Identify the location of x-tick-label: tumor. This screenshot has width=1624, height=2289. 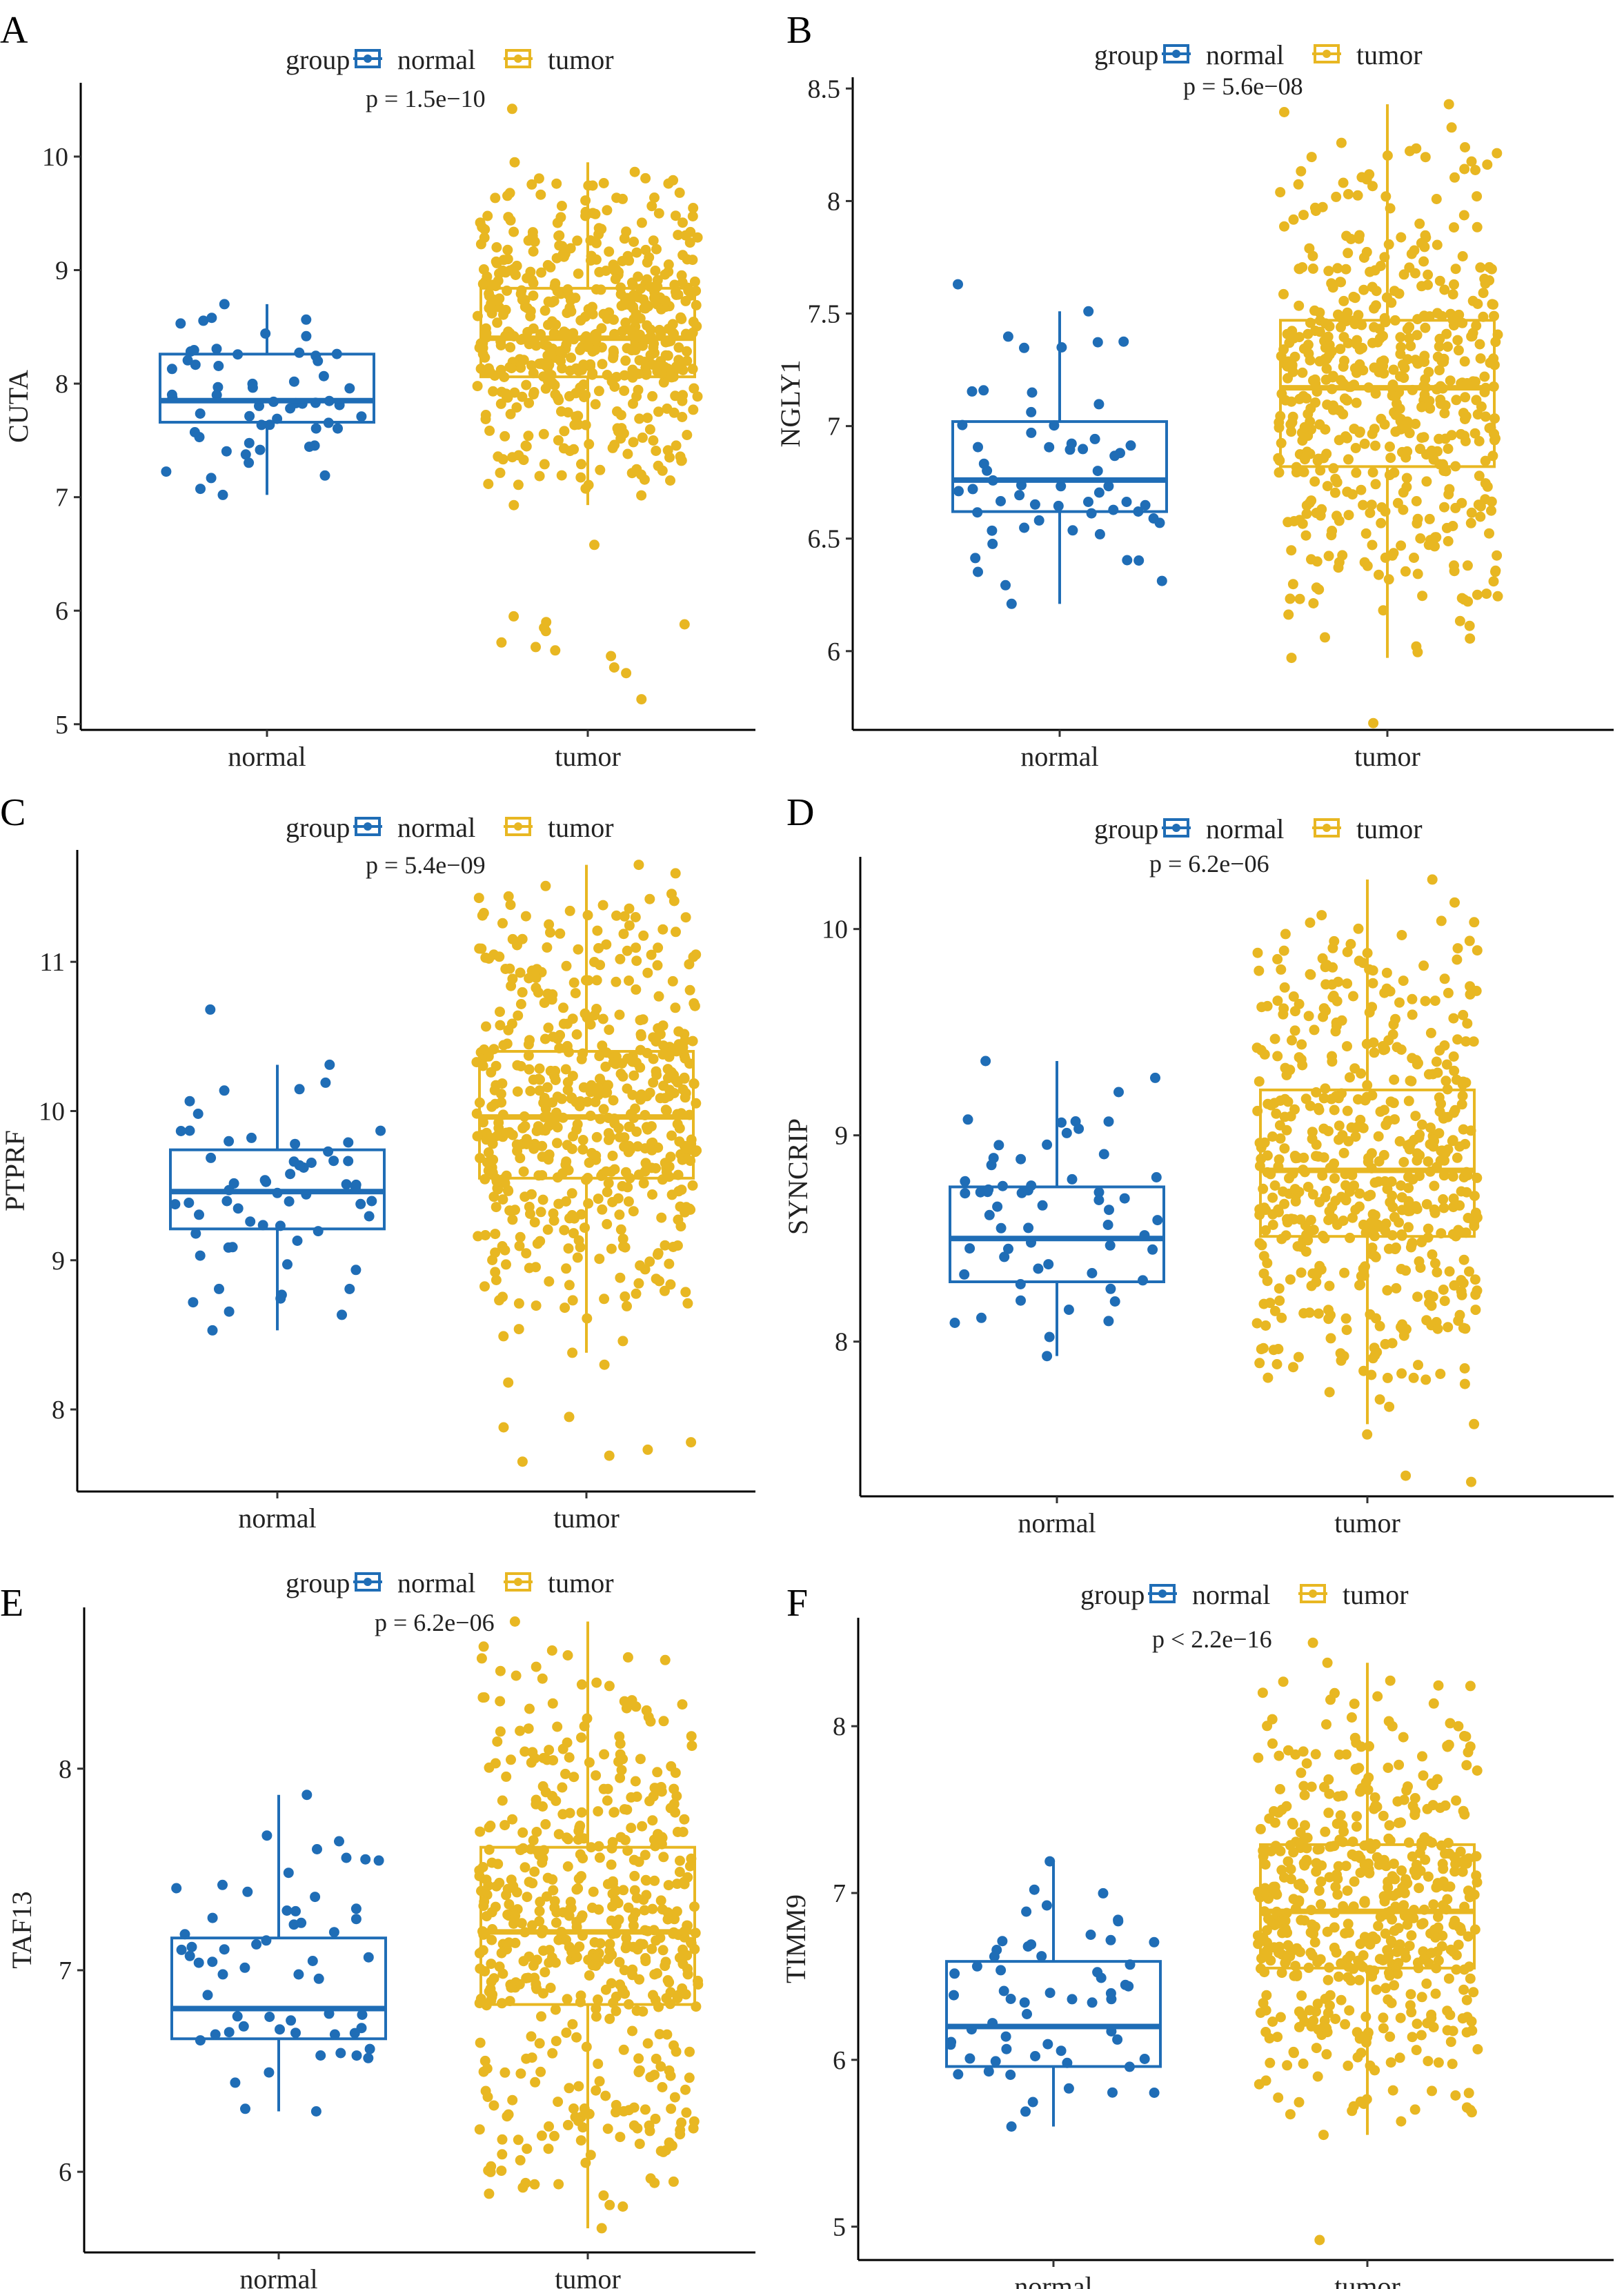
(588, 756).